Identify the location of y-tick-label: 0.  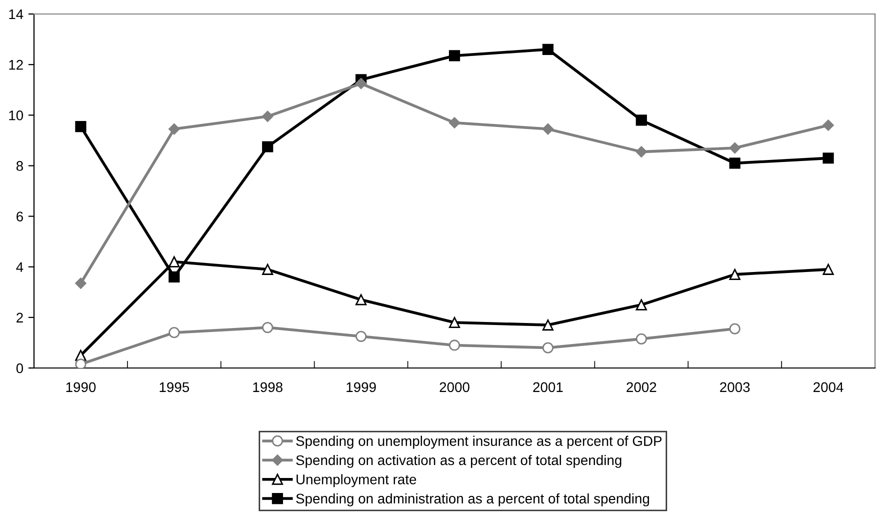
(20, 368).